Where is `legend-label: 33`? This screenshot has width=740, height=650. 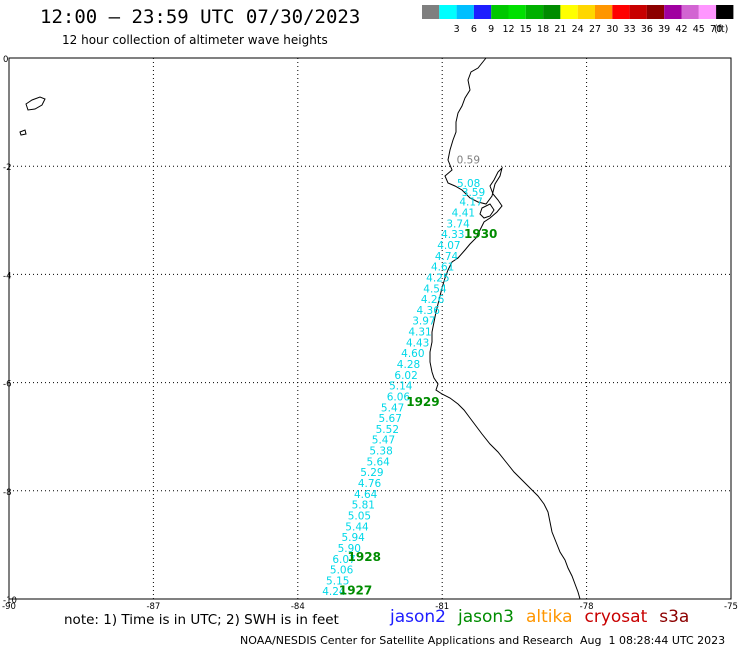
legend-label: 33 is located at coordinates (630, 29).